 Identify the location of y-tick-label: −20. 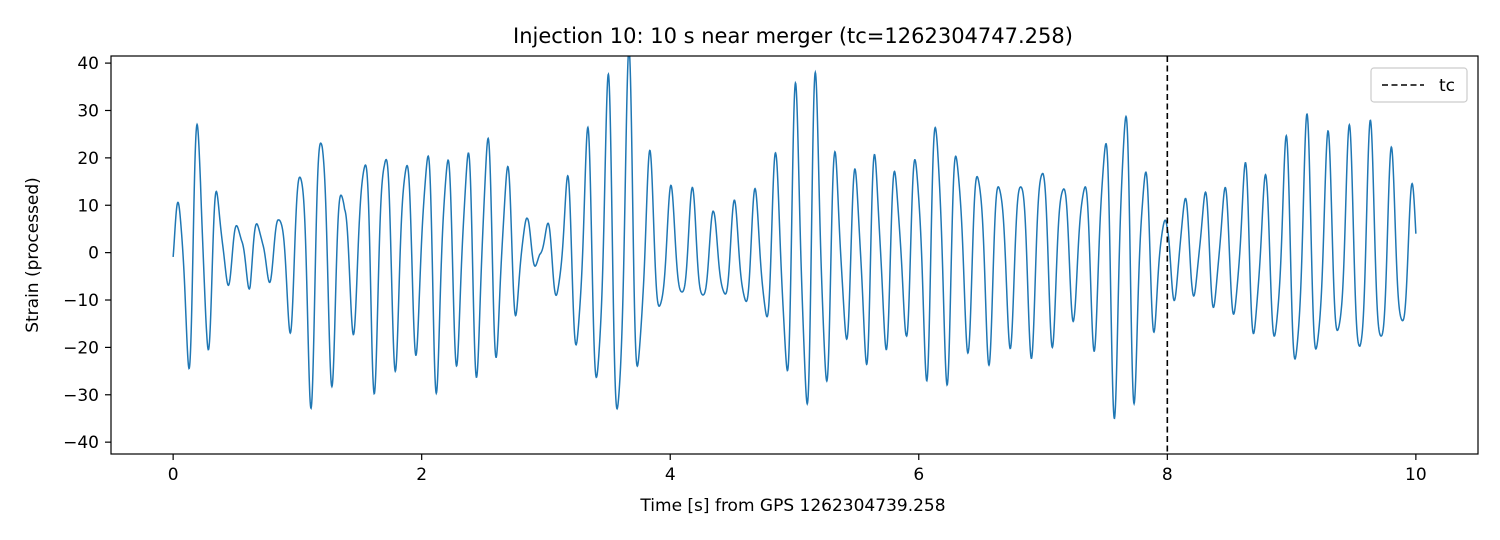
(81, 348).